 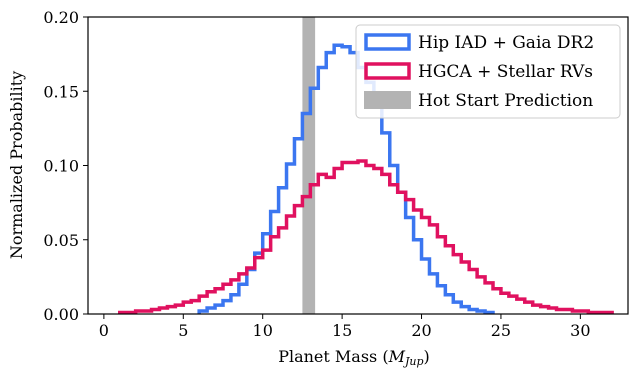 What do you see at coordinates (309, 165) in the screenshot?
I see `prediction-band` at bounding box center [309, 165].